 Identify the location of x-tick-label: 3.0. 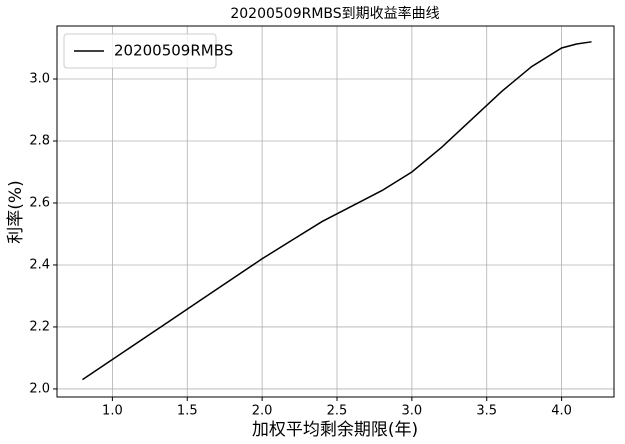
(412, 411).